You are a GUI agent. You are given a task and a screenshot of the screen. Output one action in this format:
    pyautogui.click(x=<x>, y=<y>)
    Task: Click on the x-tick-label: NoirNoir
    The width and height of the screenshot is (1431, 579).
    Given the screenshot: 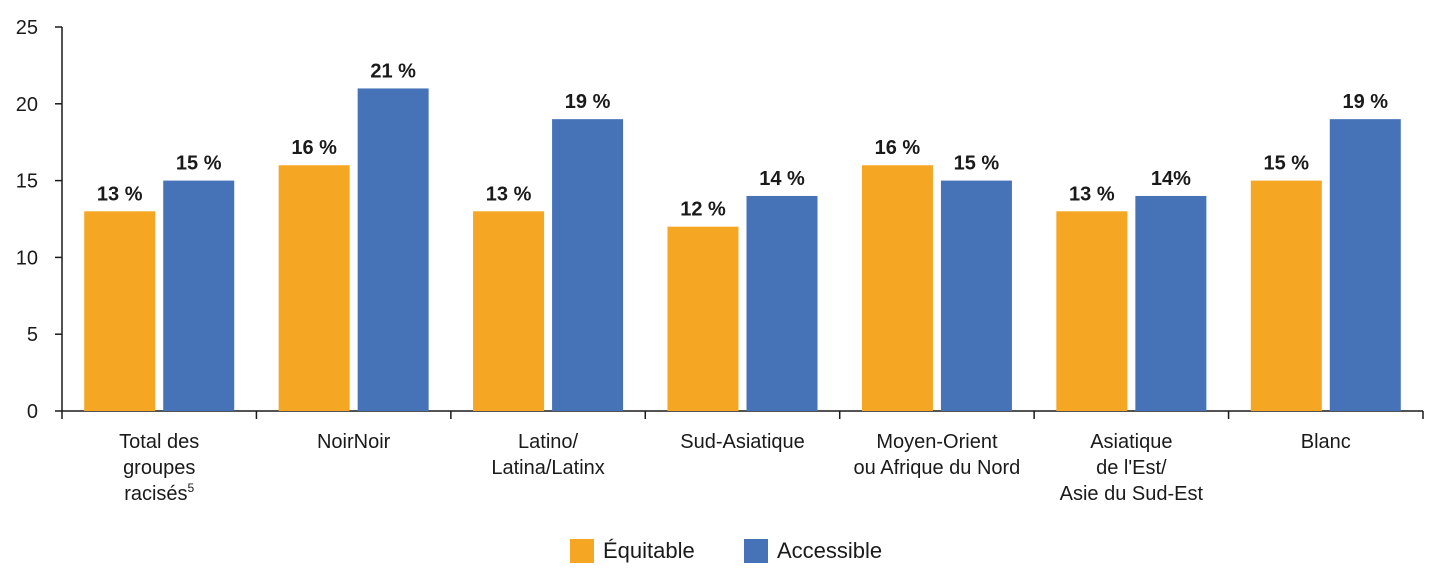 What is the action you would take?
    pyautogui.click(x=354, y=442)
    